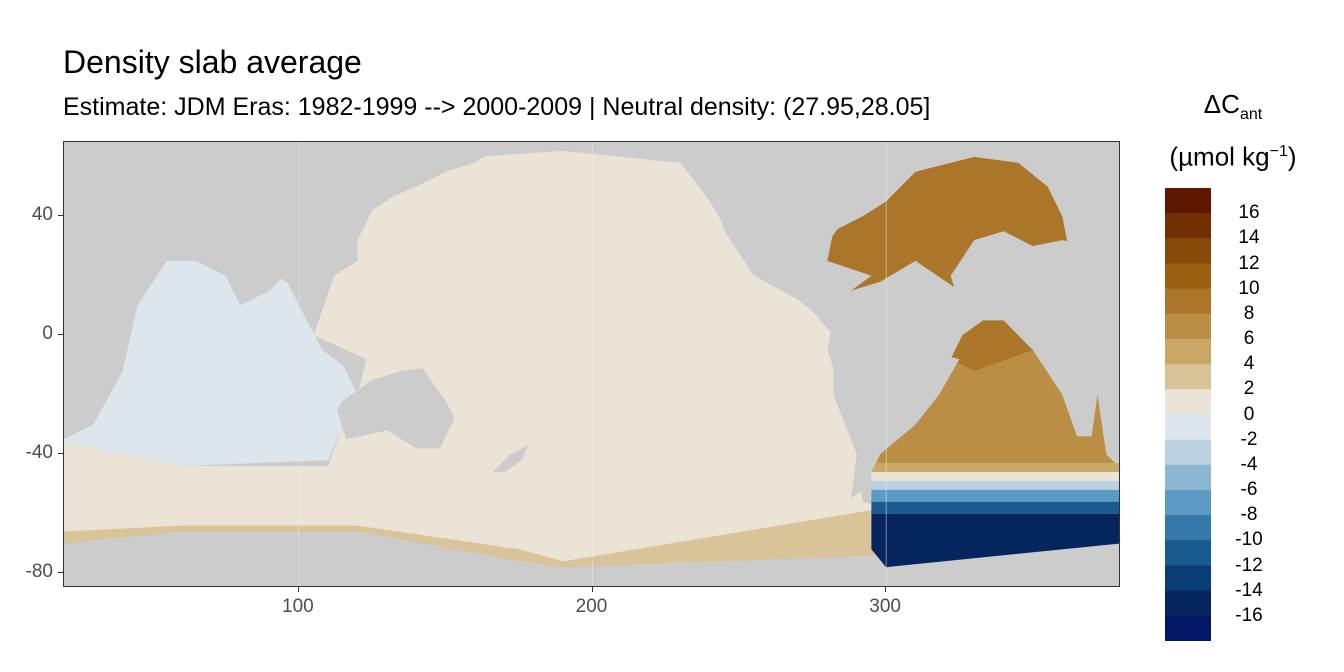 Image resolution: width=1344 pixels, height=672 pixels. What do you see at coordinates (1249, 489) in the screenshot?
I see `legend-label: -6` at bounding box center [1249, 489].